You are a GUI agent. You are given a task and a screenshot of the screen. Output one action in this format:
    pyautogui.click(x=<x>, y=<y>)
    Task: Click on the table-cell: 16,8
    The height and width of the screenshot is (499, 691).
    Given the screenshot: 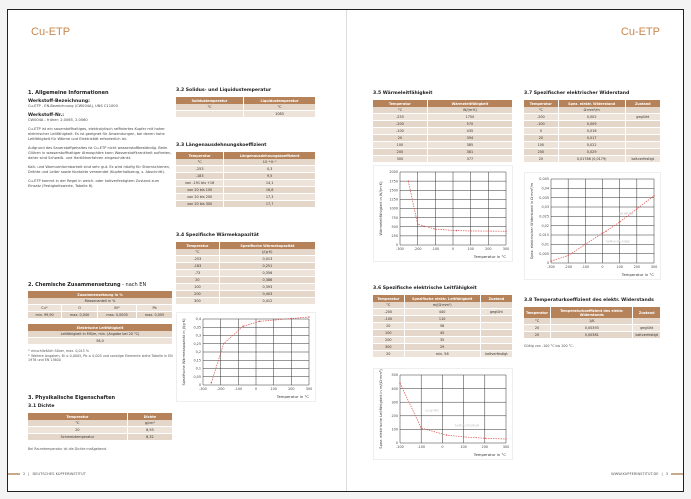 What is the action you would take?
    pyautogui.click(x=269, y=190)
    